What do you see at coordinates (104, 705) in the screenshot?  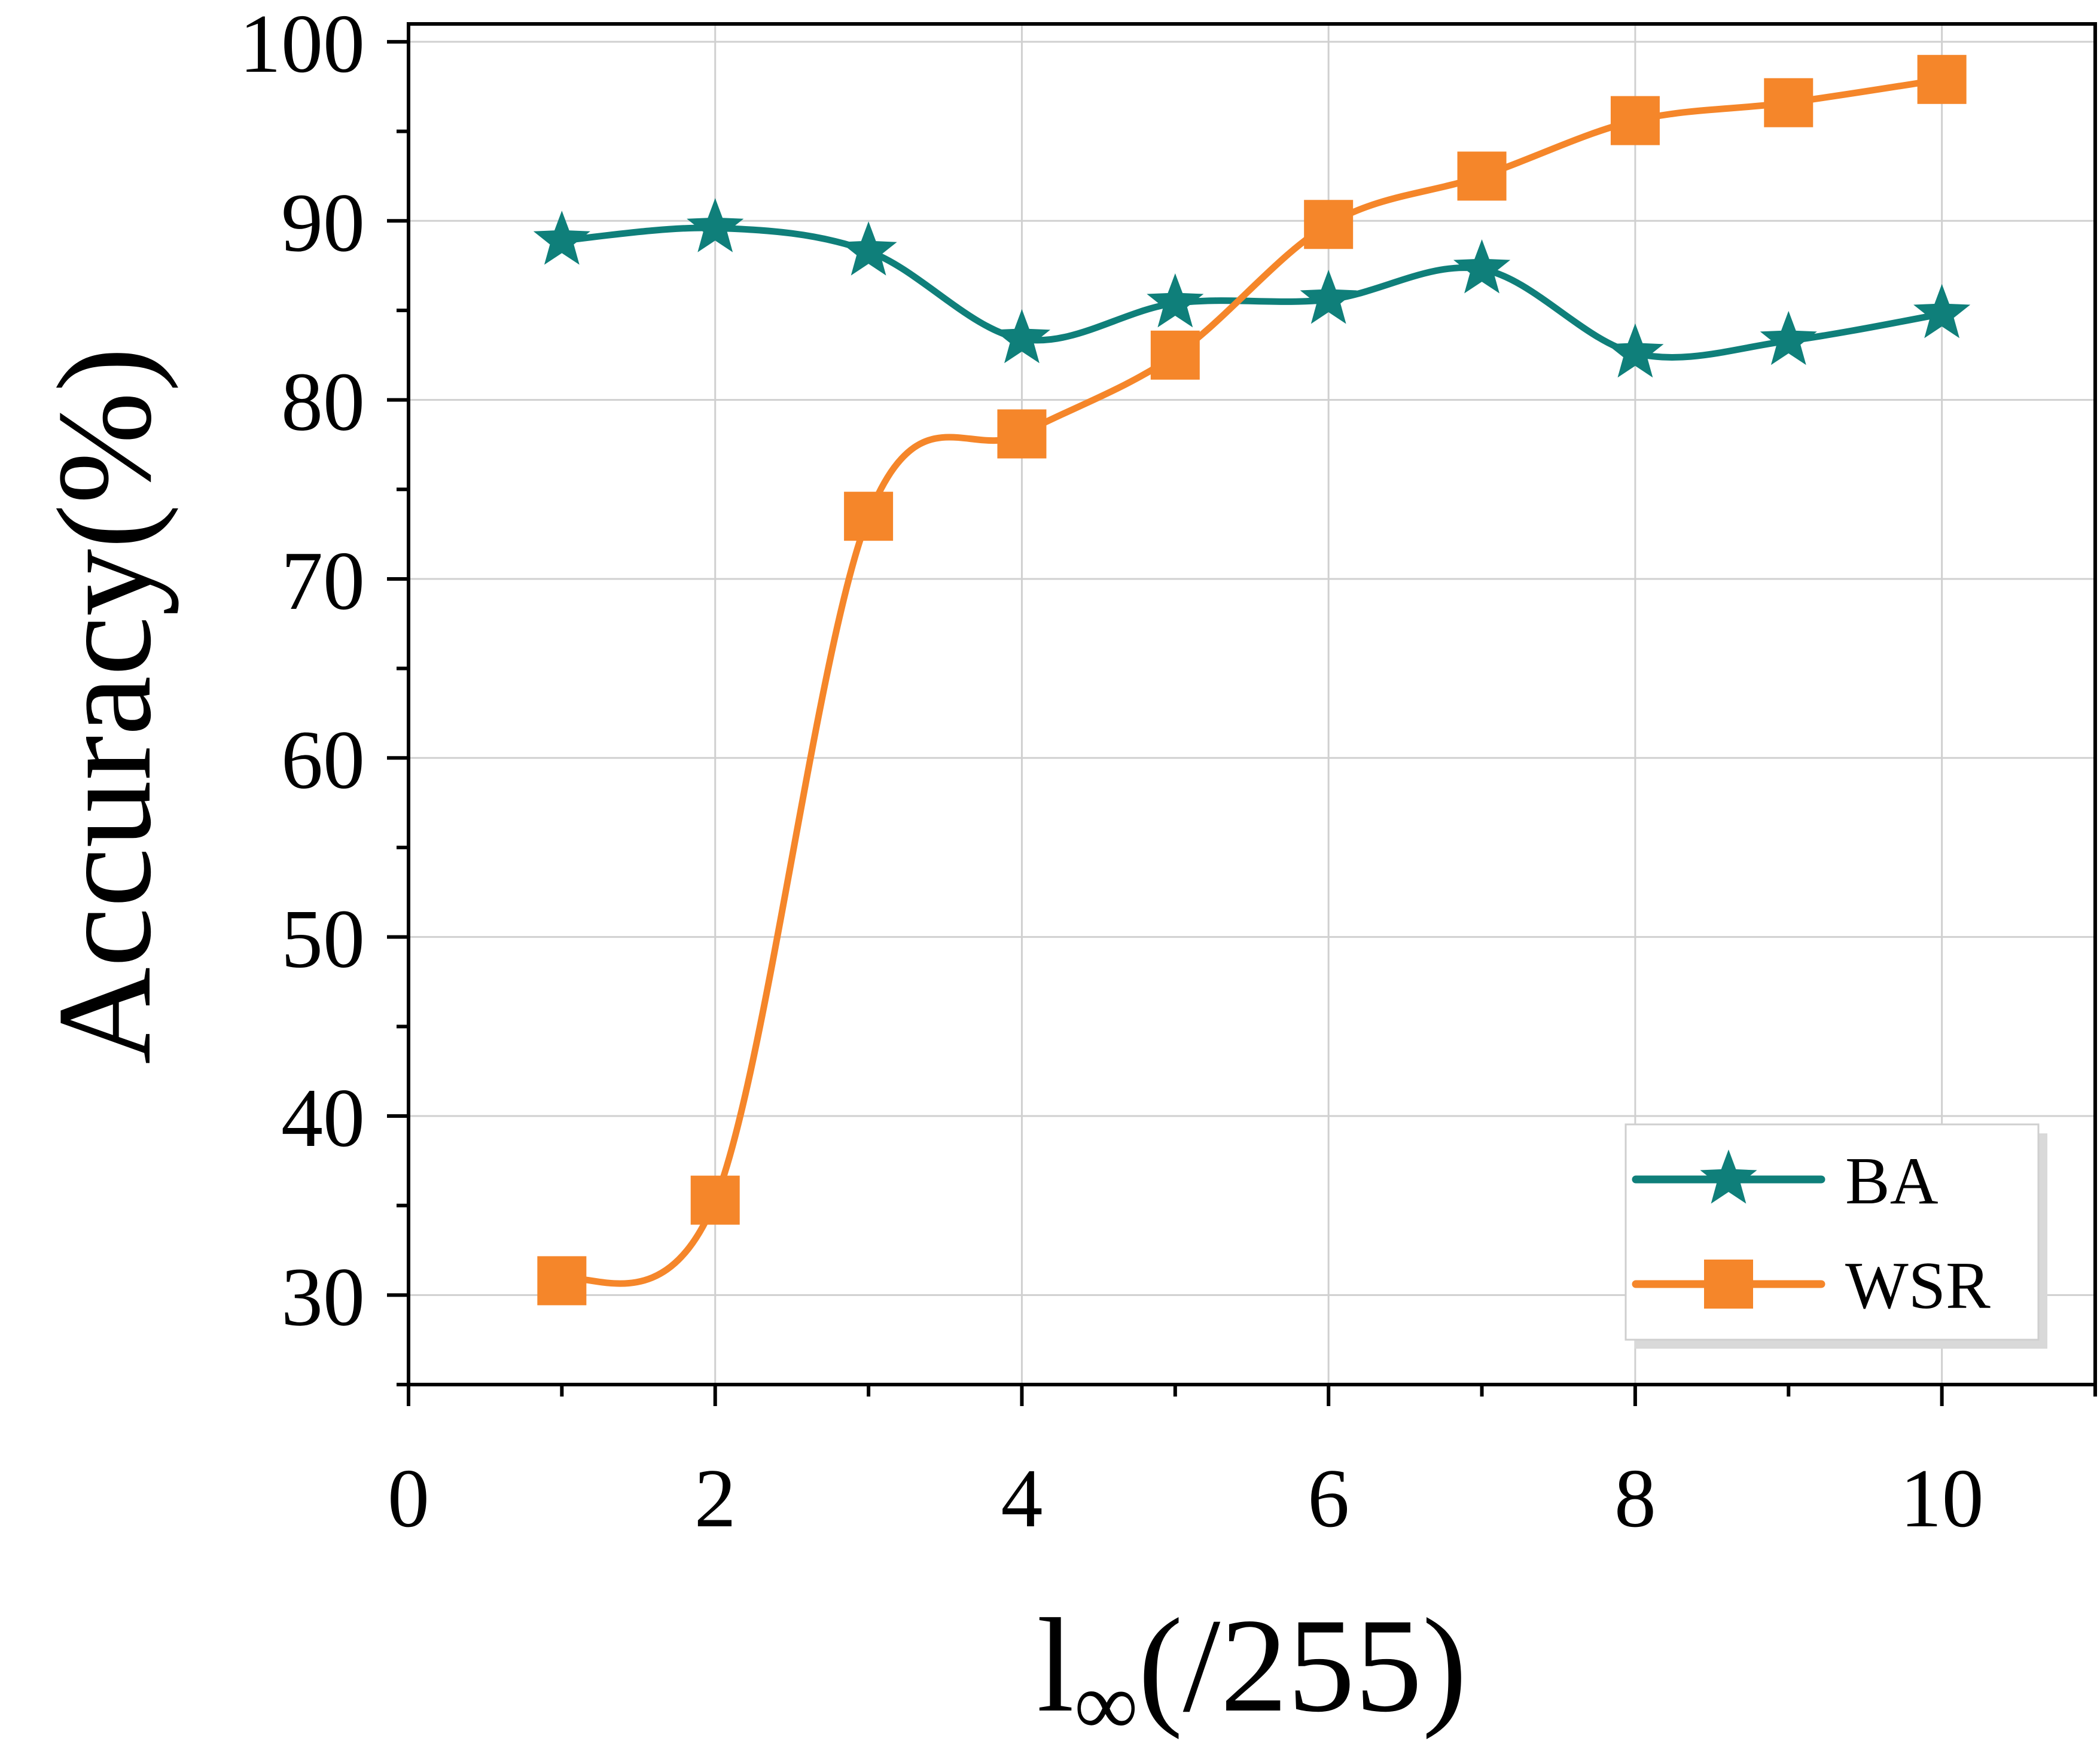 I see `y-axis-title: Accuracy(%)` at bounding box center [104, 705].